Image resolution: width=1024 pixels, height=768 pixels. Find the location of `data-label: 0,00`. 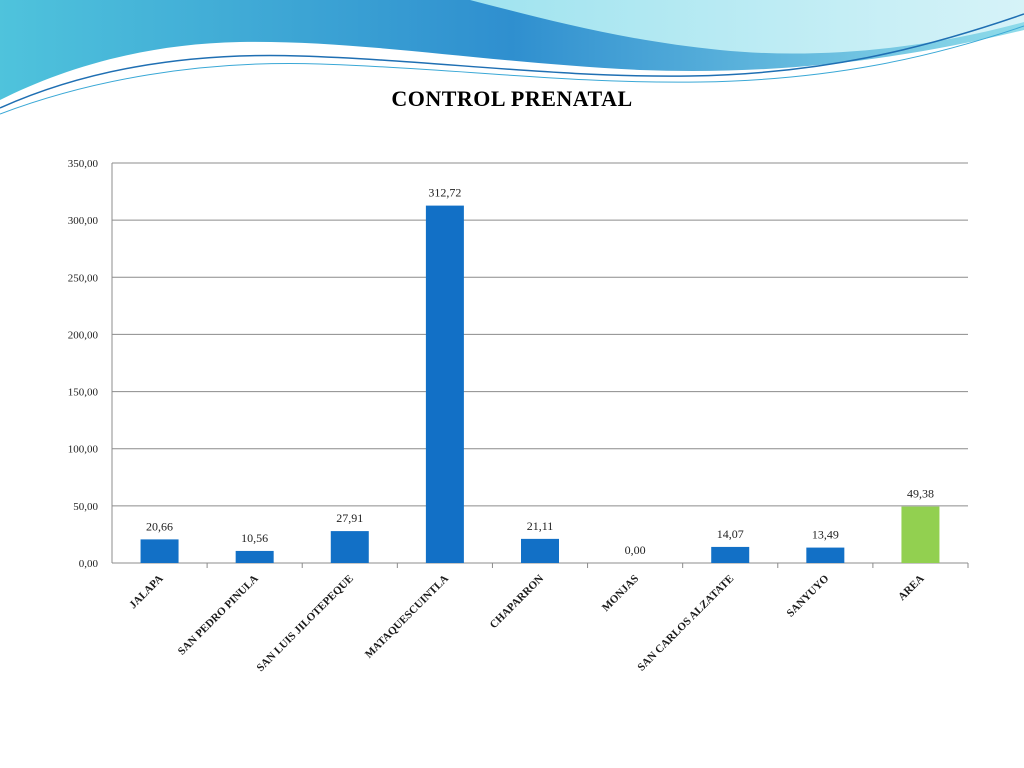

data-label: 0,00 is located at coordinates (635, 550).